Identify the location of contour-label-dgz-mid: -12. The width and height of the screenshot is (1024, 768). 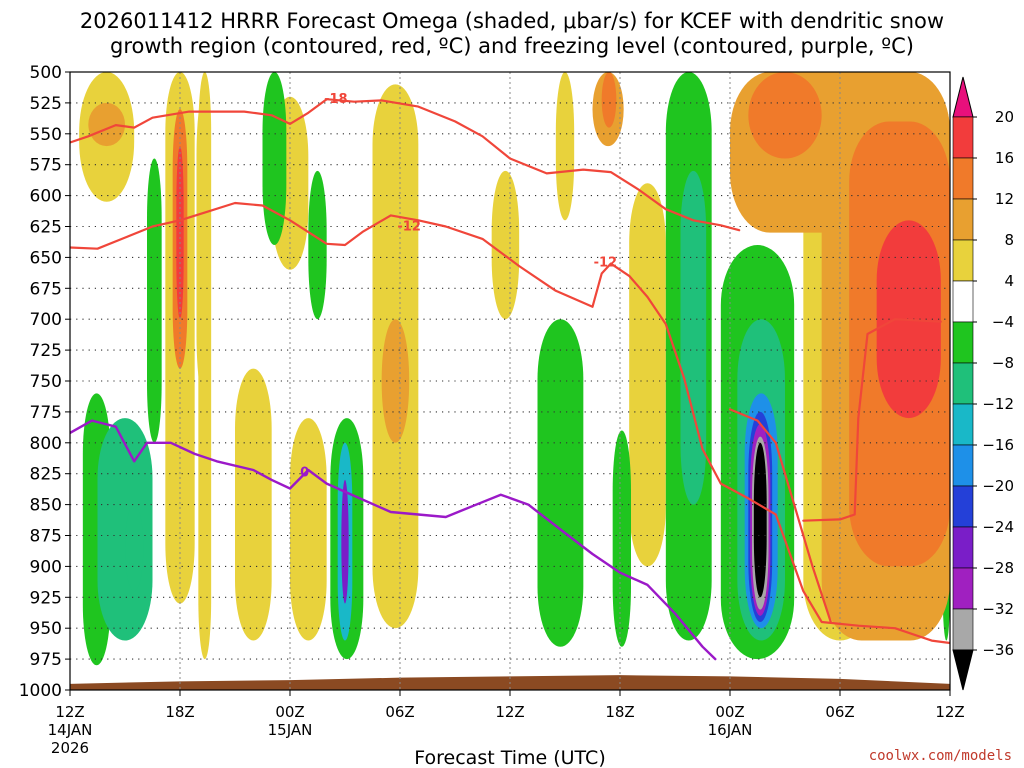
(409, 227).